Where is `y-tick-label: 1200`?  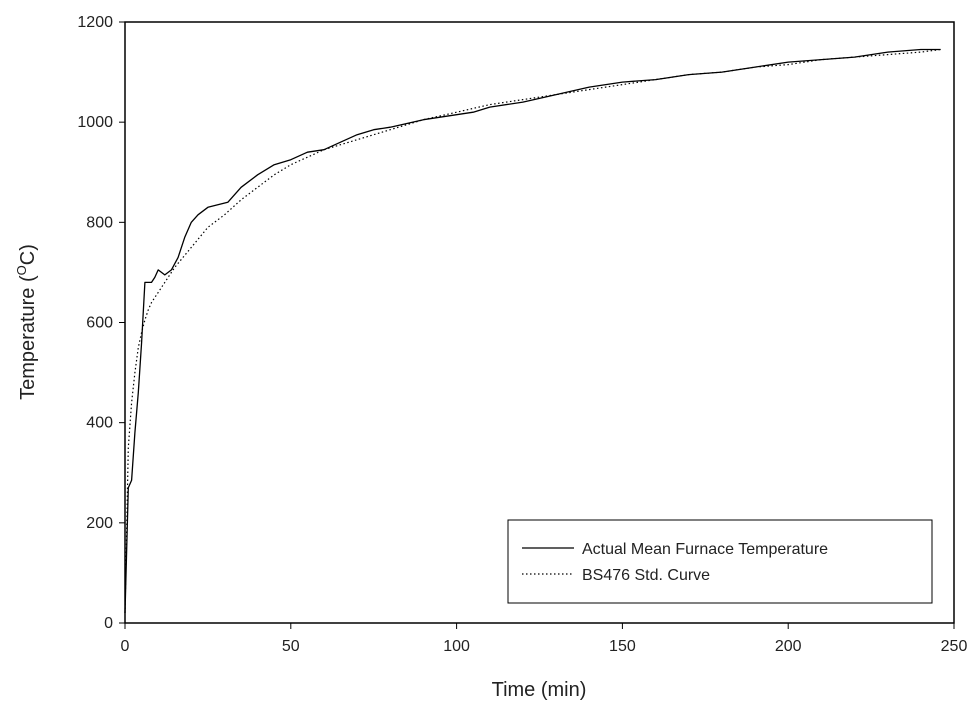 y-tick-label: 1200 is located at coordinates (95, 22).